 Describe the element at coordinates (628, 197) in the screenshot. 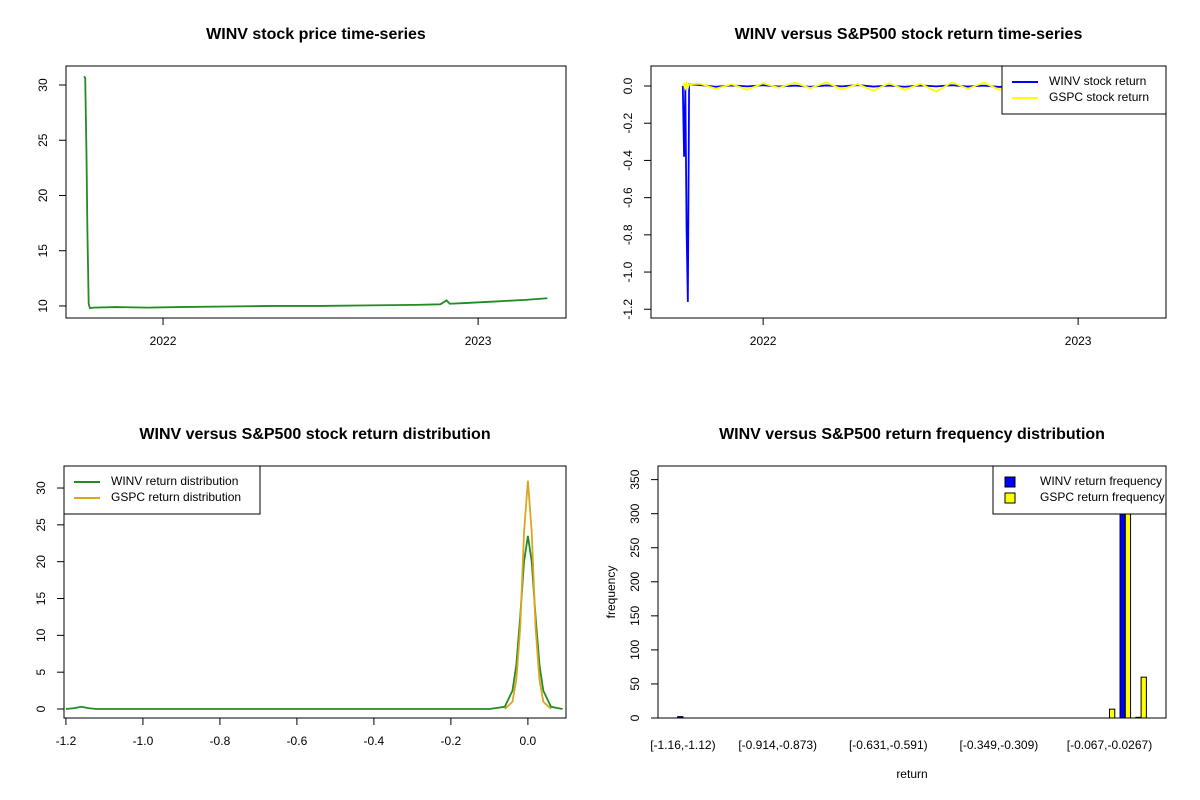

I see `y-tick-label: -0.6` at that location.